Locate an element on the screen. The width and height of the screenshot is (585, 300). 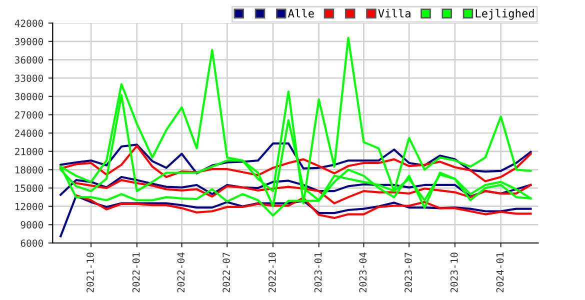
y-tick-label: 30000 is located at coordinates (29, 96).